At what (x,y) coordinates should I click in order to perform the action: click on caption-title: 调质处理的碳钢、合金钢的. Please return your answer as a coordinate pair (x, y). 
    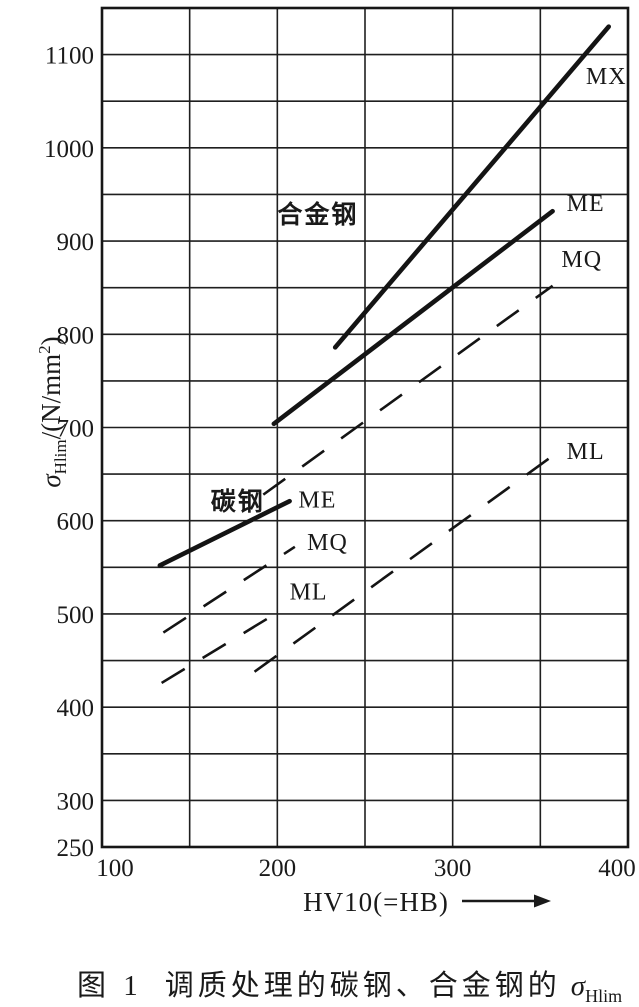
    Looking at the image, I should click on (362, 986).